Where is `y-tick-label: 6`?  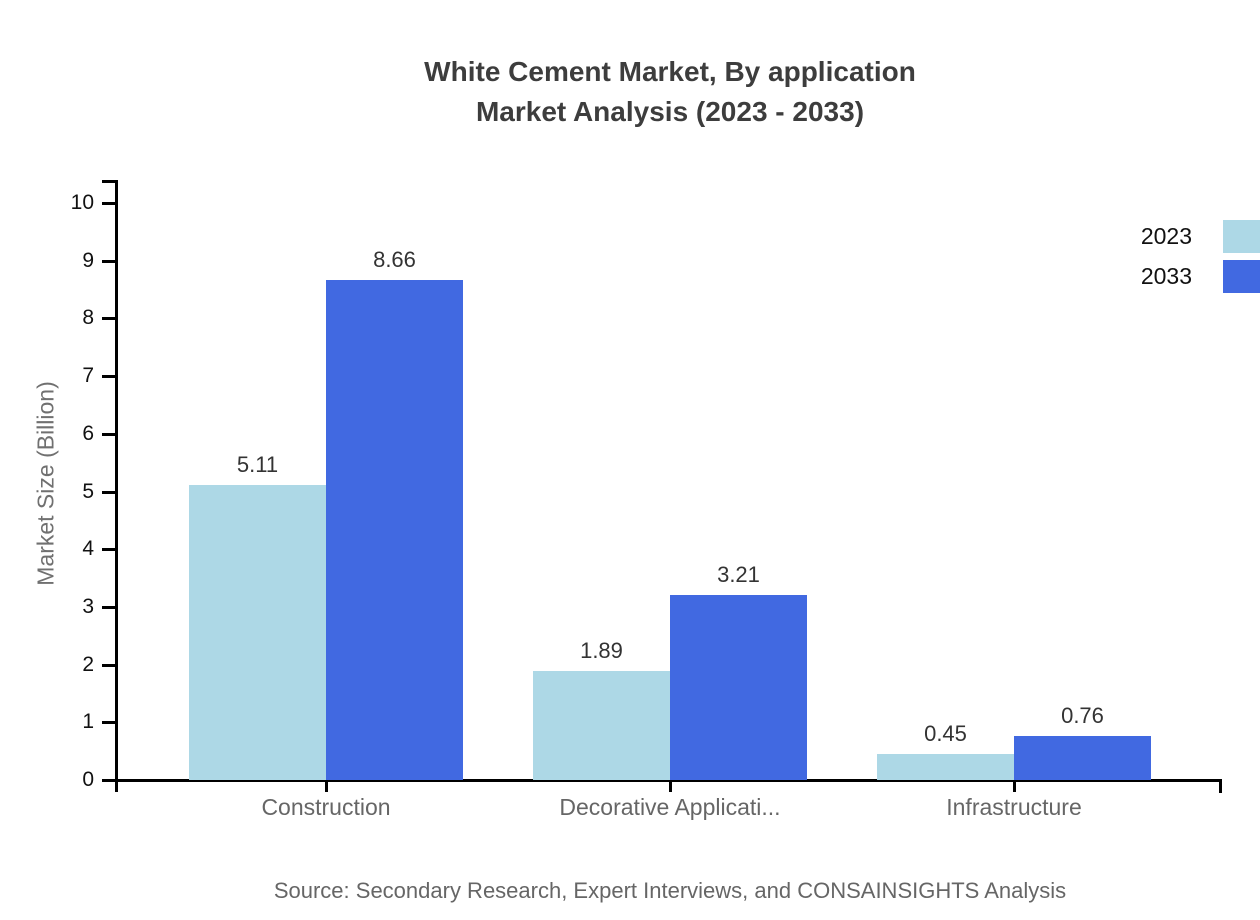
y-tick-label: 6 is located at coordinates (88, 433).